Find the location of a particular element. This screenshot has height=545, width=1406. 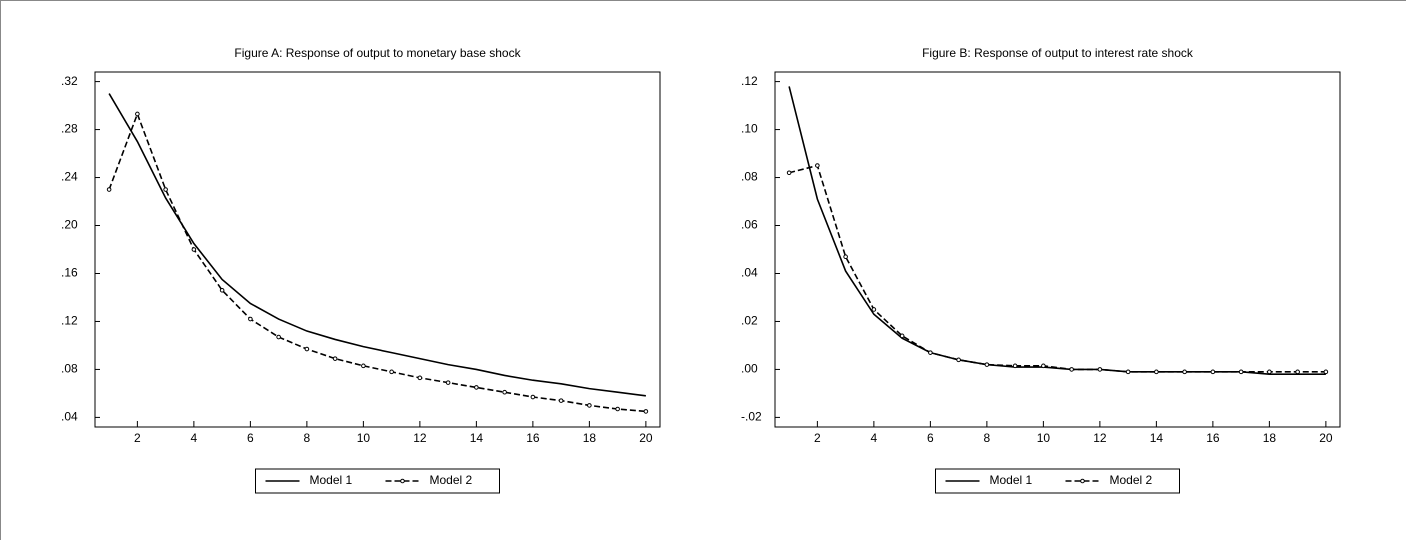

y-tick-label: .28 is located at coordinates (69, 129).